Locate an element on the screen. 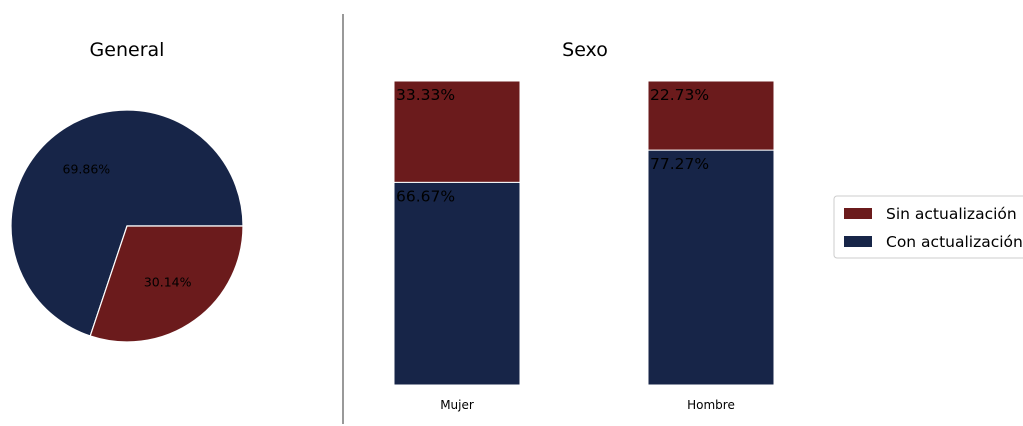 The height and width of the screenshot is (426, 1023). bar-label-hombre-sin: 22.73% is located at coordinates (679, 95).